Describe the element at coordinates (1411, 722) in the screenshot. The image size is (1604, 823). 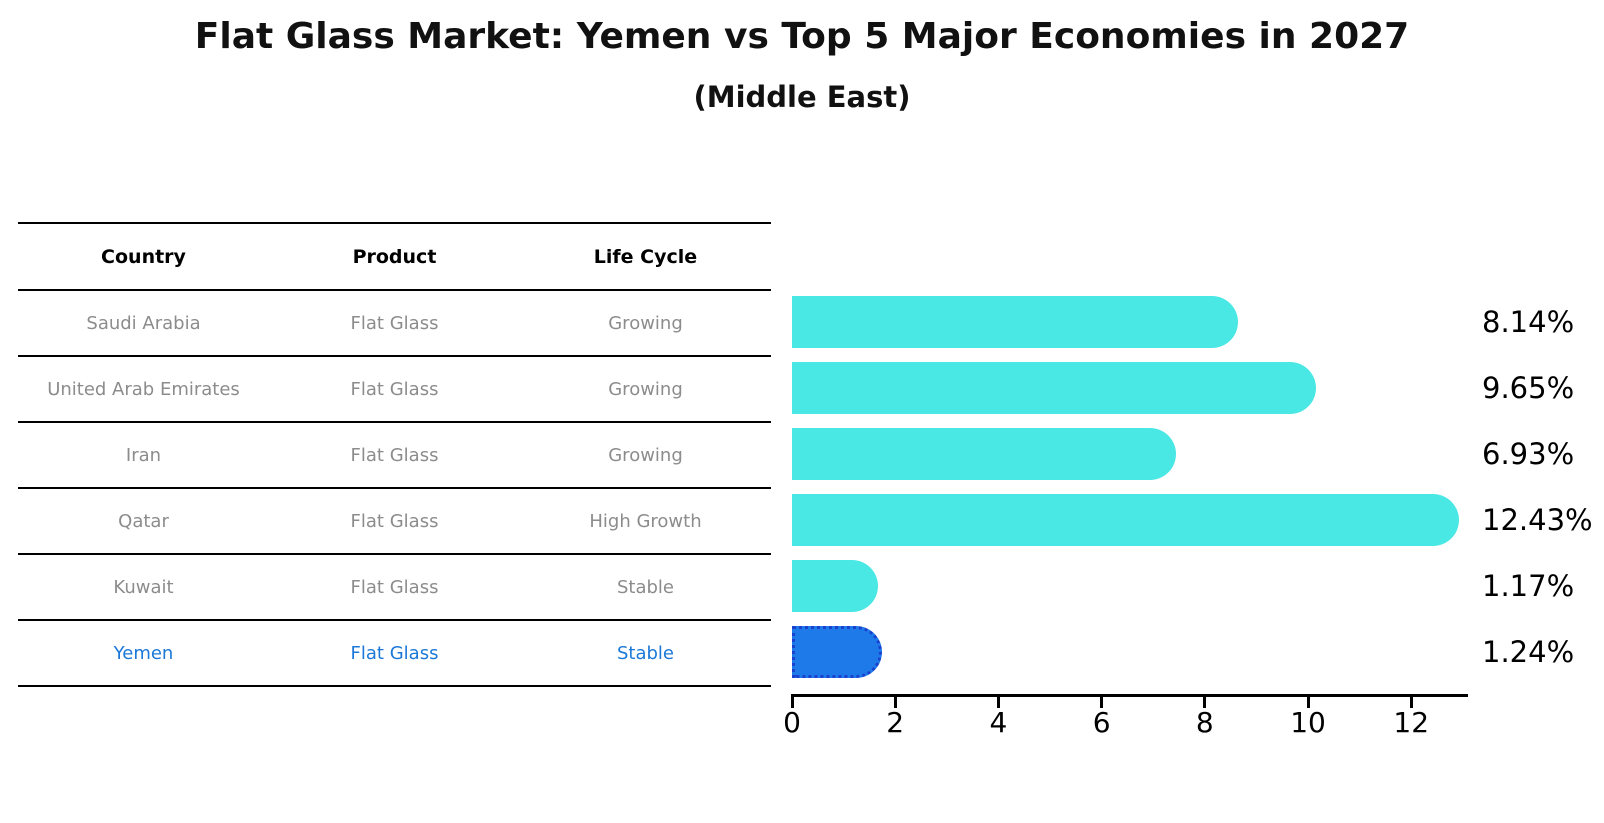
I see `x-axis-tick-label: 12` at that location.